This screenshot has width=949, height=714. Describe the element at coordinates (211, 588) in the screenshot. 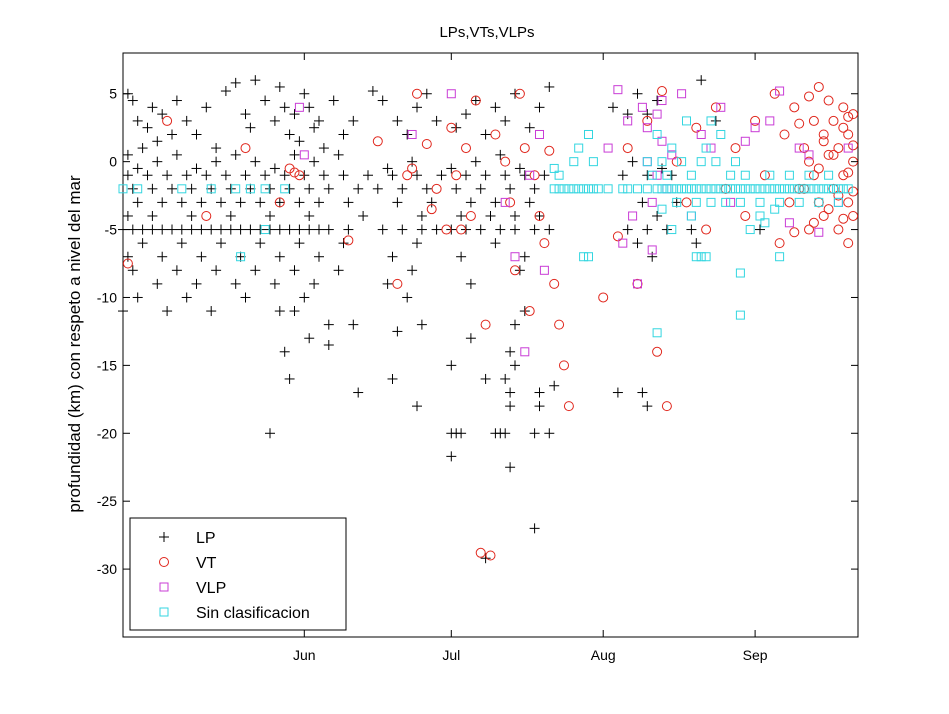

I see `legend-label-vlp: VLP` at that location.